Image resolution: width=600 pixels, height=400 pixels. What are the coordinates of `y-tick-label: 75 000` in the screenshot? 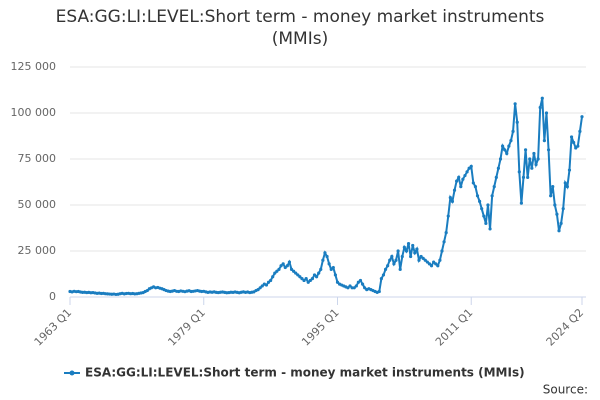 It's located at (37, 158).